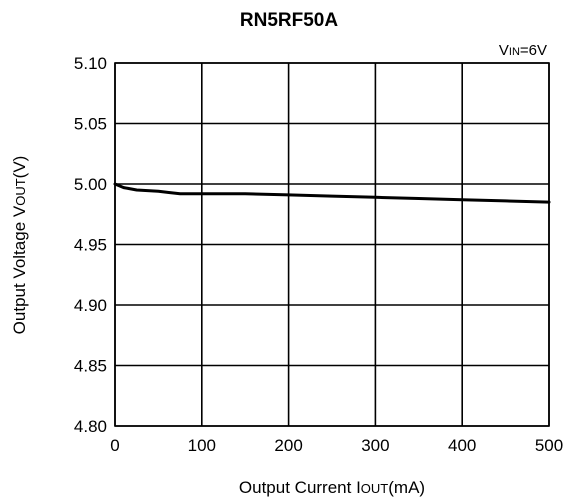 The height and width of the screenshot is (501, 577). What do you see at coordinates (90, 184) in the screenshot?
I see `y-tick-label: 5.00` at bounding box center [90, 184].